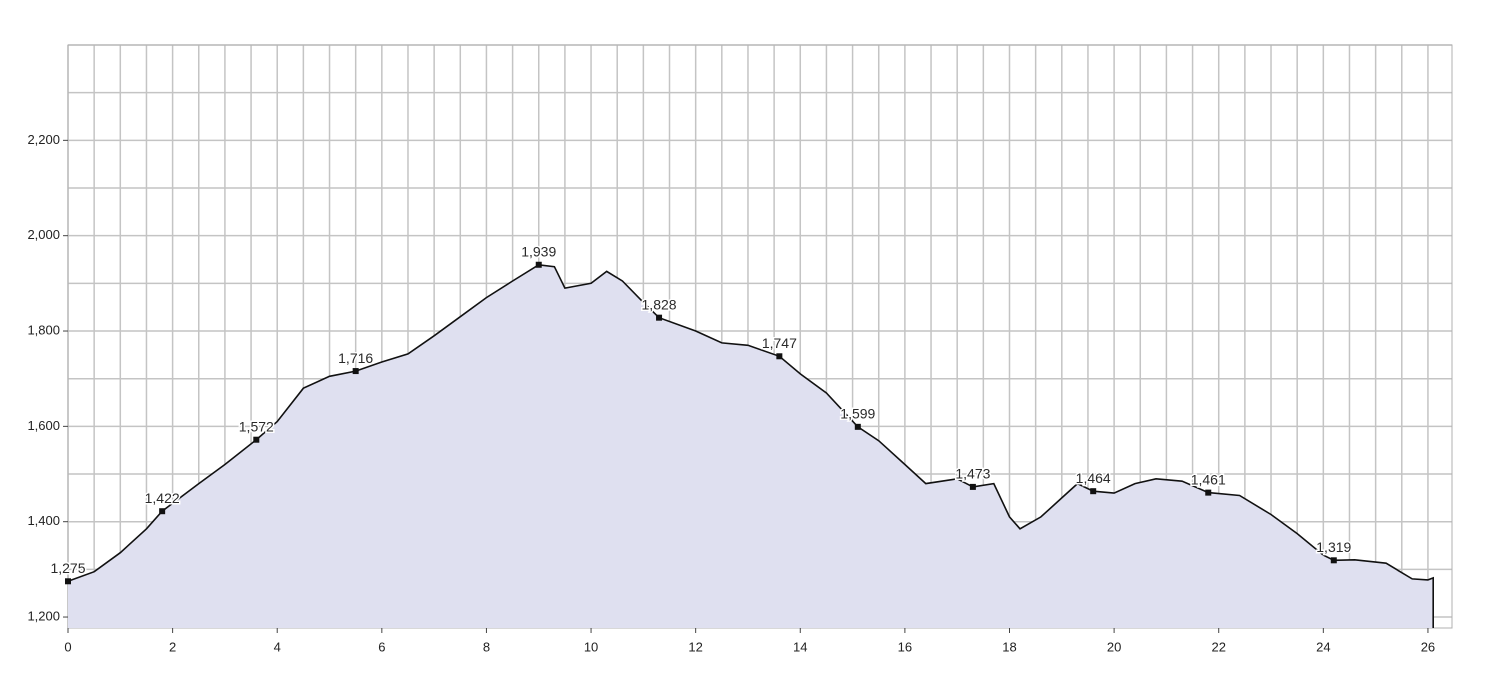  I want to click on y-tick-label: 1,600, so click(43, 425).